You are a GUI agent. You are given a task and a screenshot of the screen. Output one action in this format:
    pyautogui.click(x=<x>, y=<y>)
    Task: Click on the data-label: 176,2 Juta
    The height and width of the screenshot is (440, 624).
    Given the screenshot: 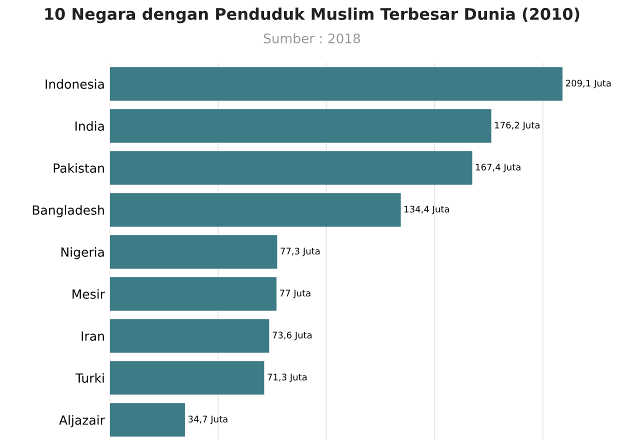 What is the action you would take?
    pyautogui.click(x=517, y=126)
    